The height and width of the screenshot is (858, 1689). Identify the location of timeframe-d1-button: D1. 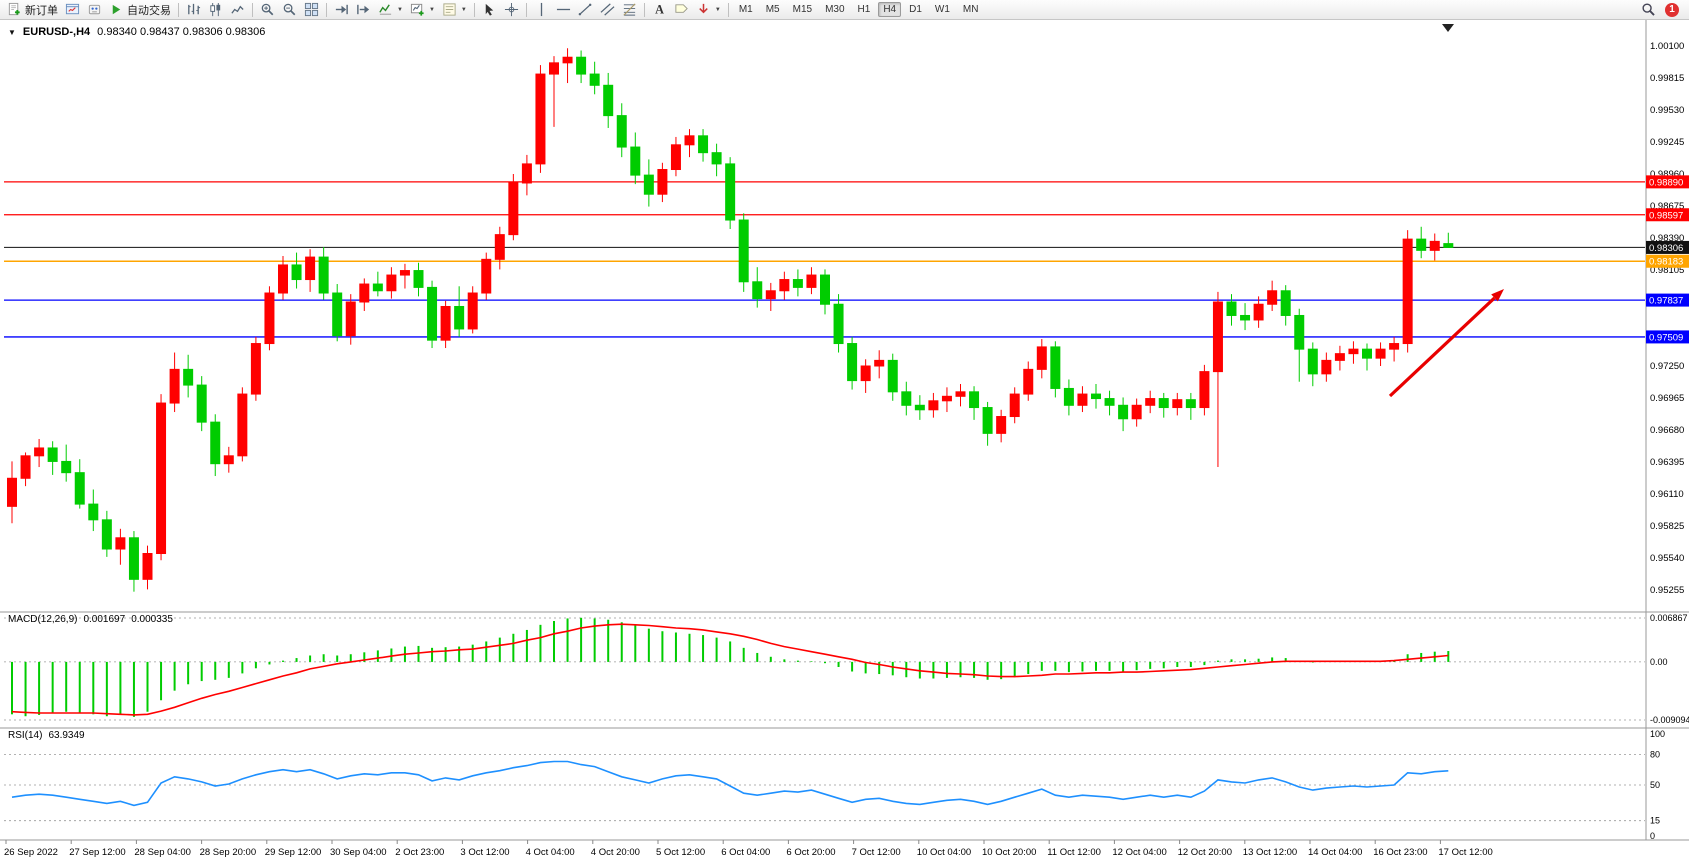
(915, 9).